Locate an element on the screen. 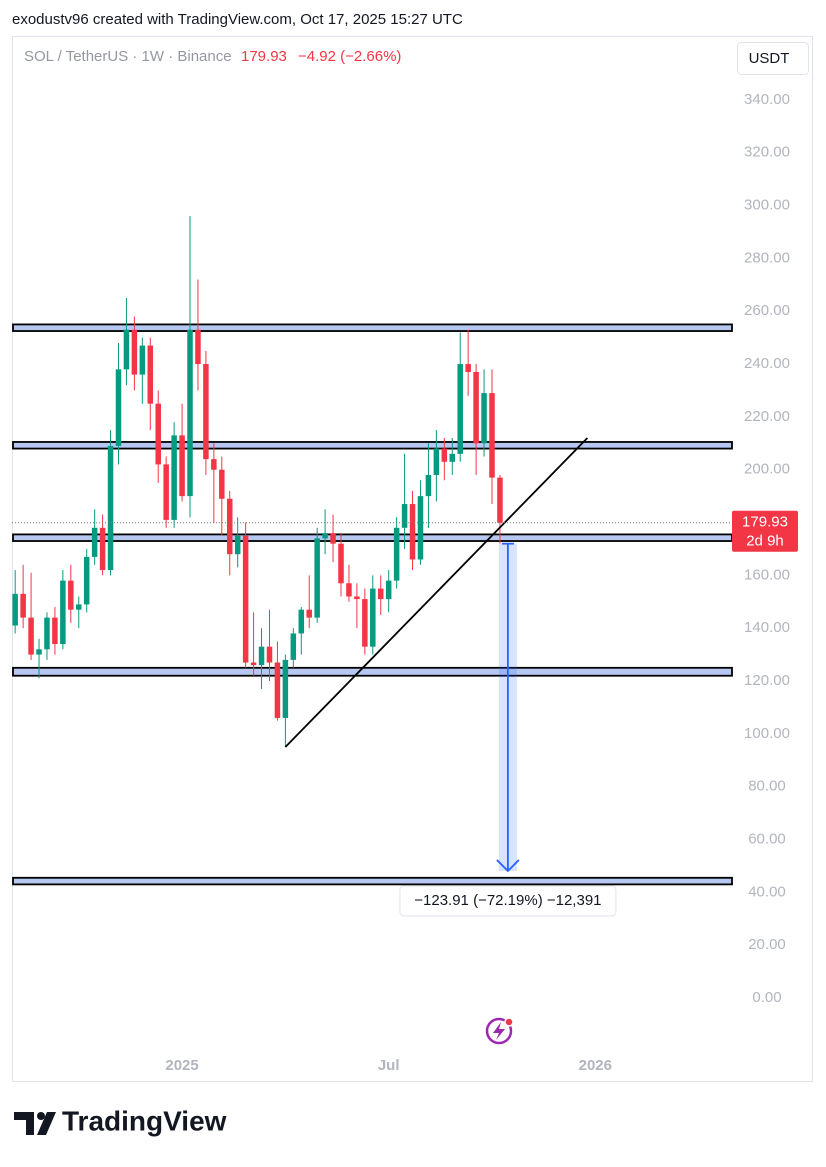 This screenshot has width=826, height=1167. x-tick-label: 2026 is located at coordinates (595, 1065).